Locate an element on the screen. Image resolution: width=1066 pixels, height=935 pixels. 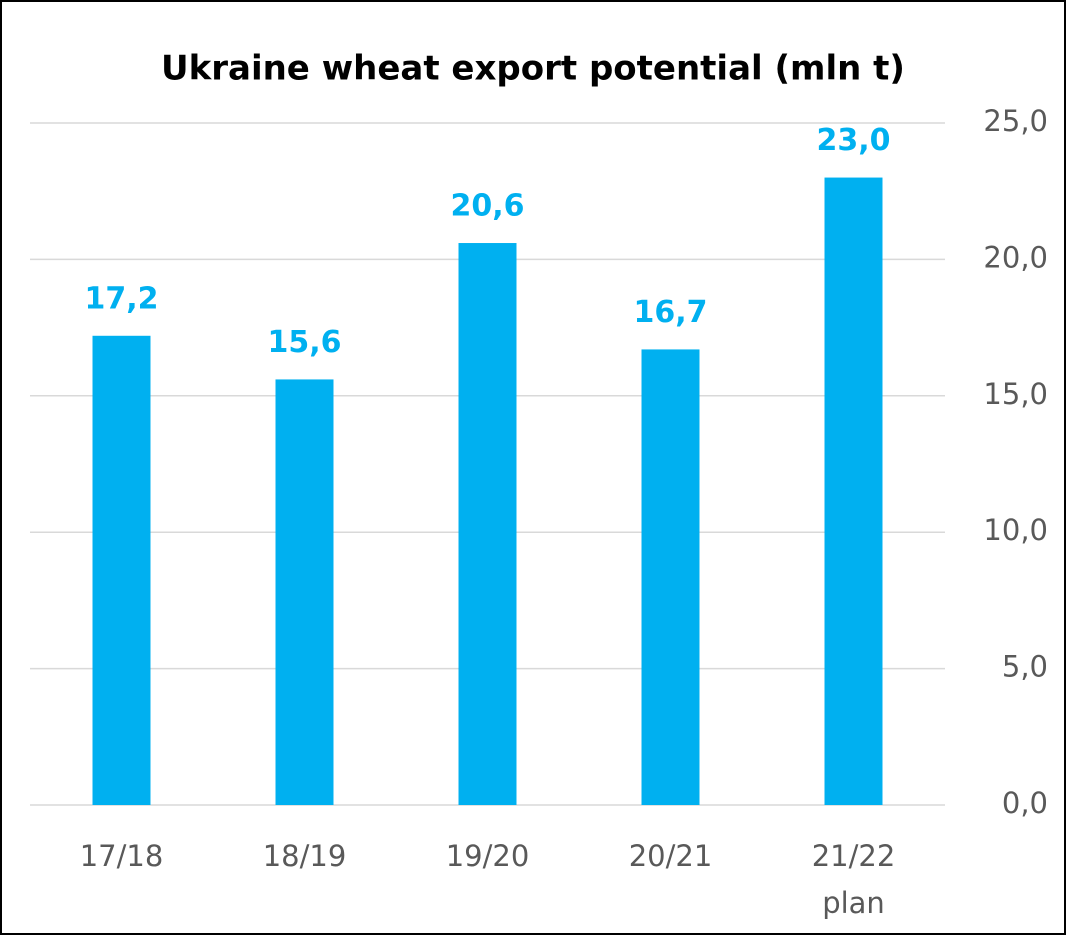
chart-title: Ukraine wheat export potential (mln t) is located at coordinates (533, 69).